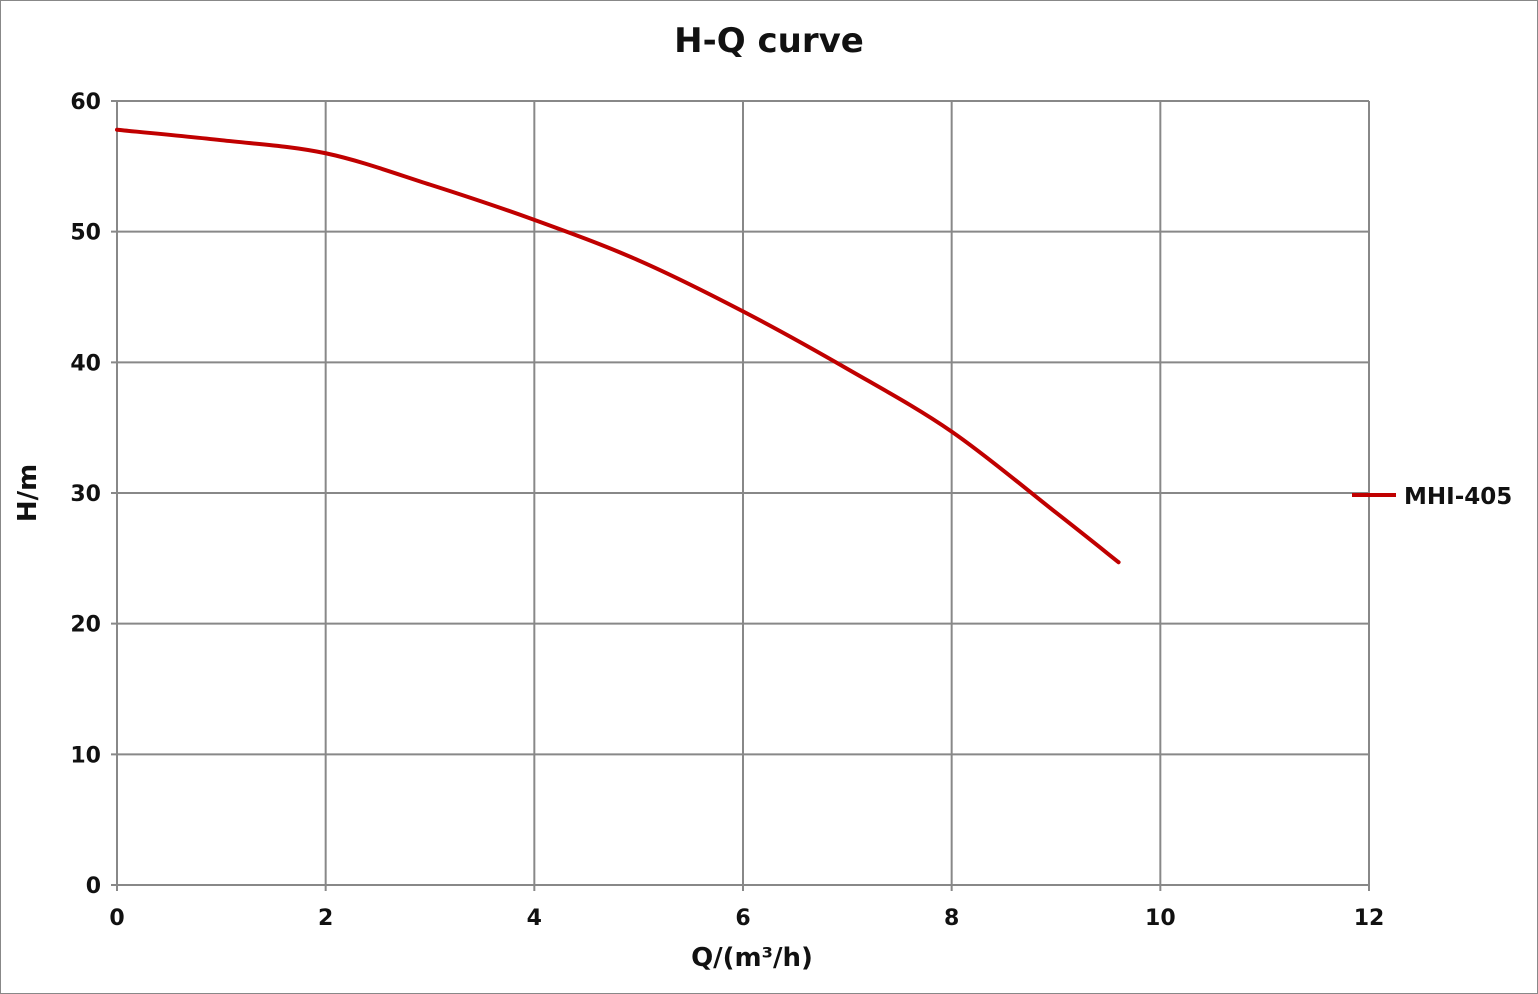 This screenshot has height=994, width=1538. I want to click on y-tick-label: 0, so click(93, 886).